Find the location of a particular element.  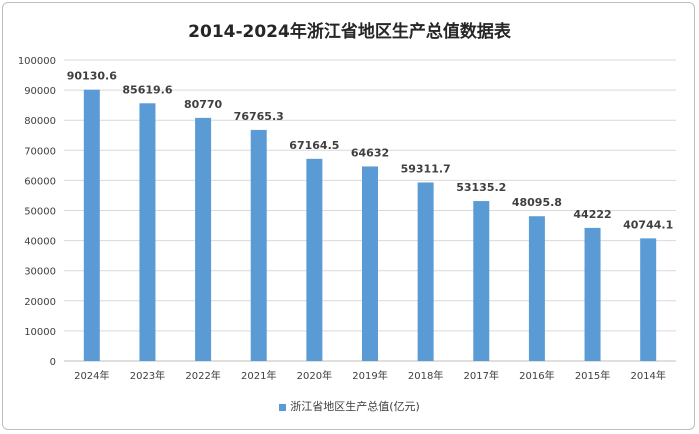

y-tick-label: 0 is located at coordinates (53, 362).